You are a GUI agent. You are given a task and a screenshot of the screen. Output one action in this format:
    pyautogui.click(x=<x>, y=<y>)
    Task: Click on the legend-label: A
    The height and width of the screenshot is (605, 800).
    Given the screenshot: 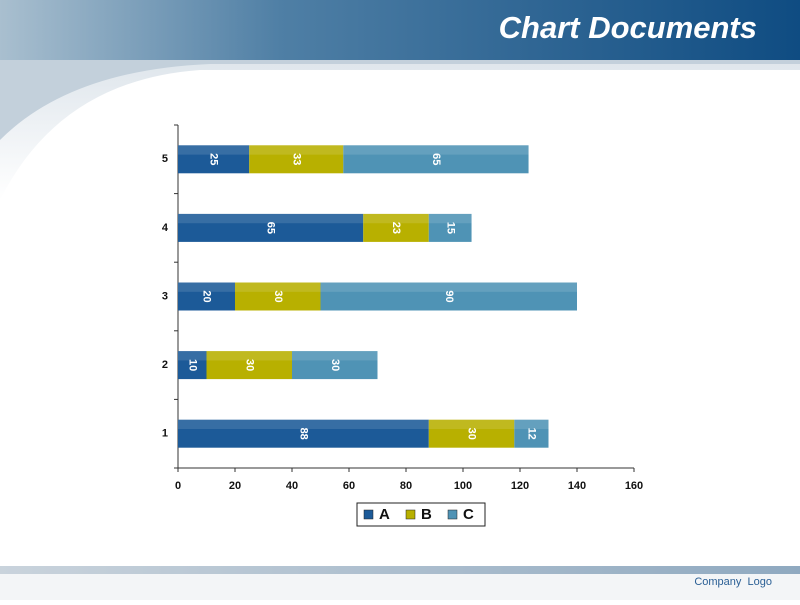 What is the action you would take?
    pyautogui.click(x=384, y=514)
    